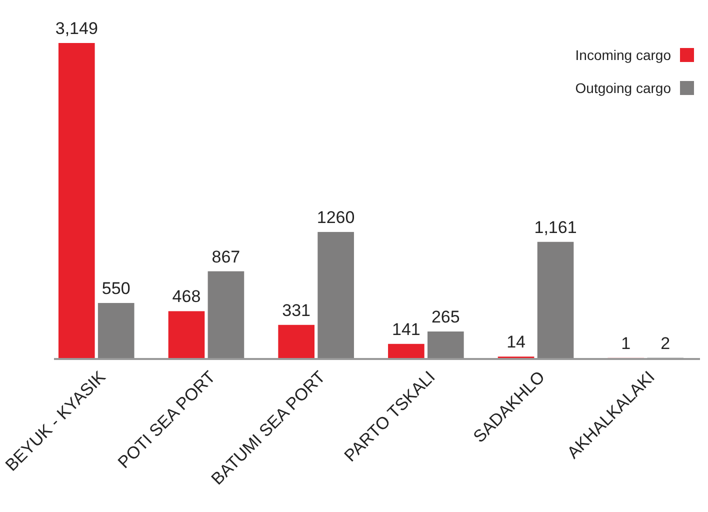 This screenshot has height=512, width=708. I want to click on data-label: 331, so click(296, 310).